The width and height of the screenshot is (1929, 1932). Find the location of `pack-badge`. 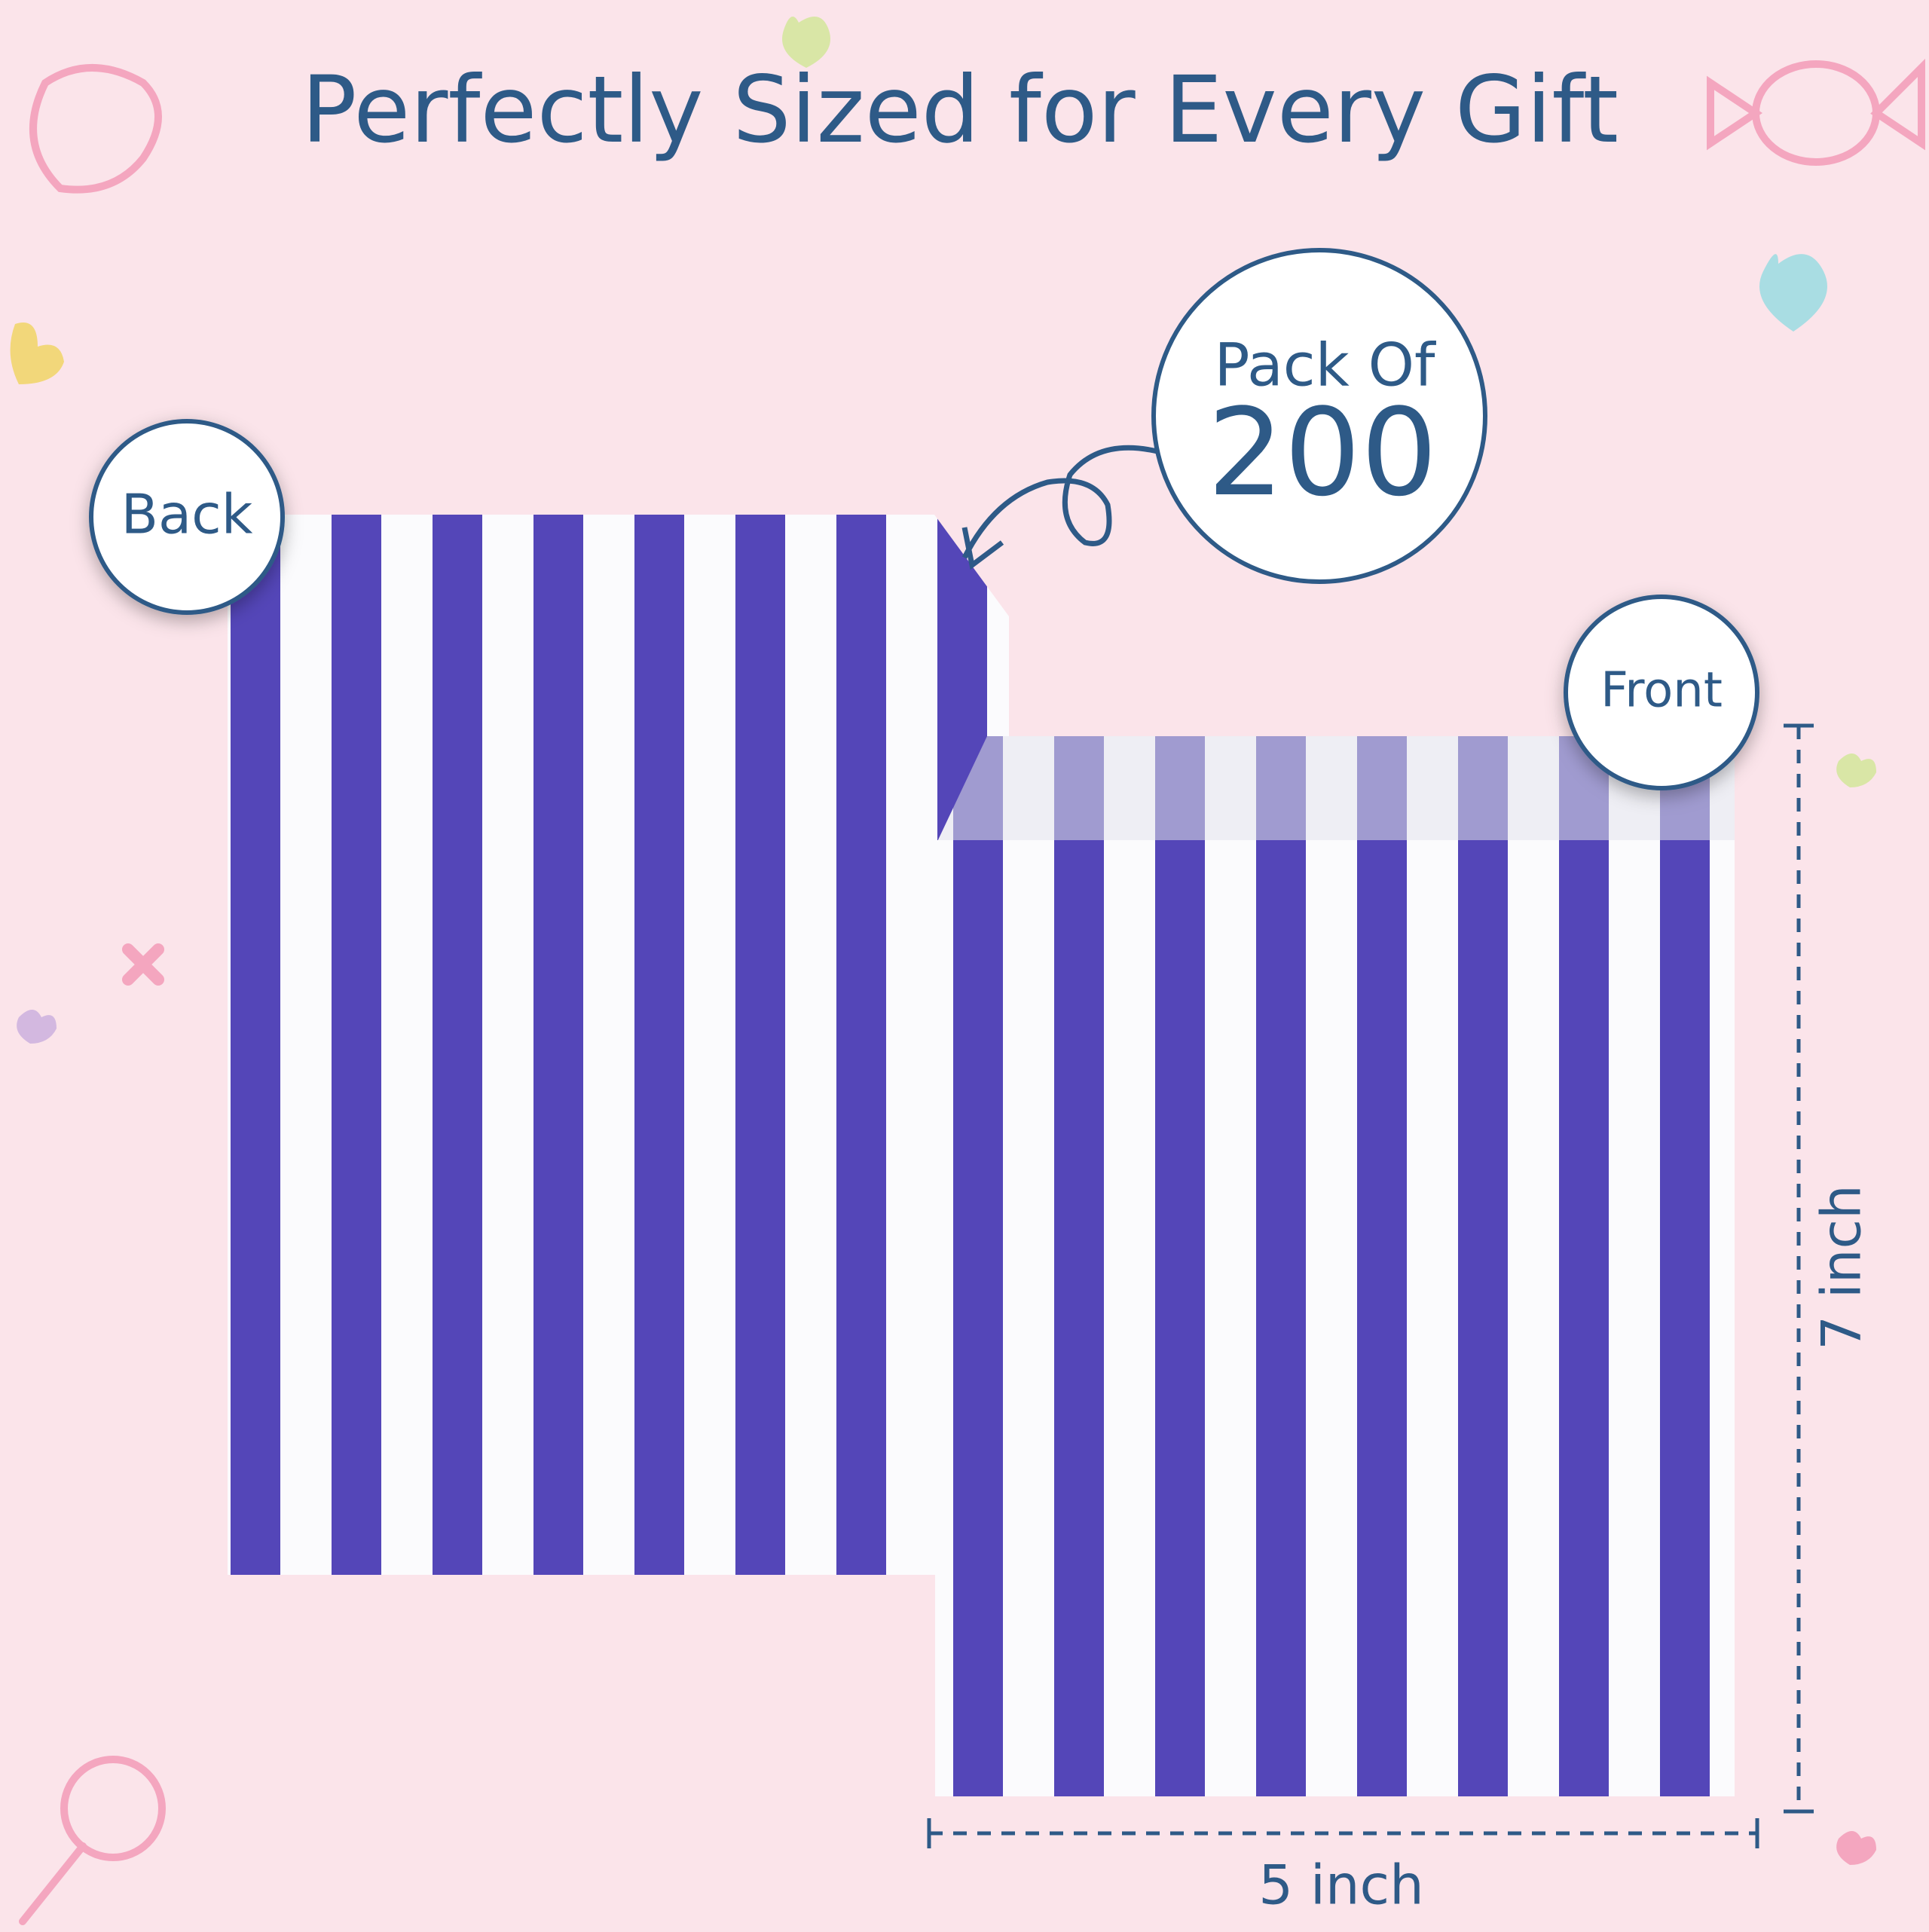

pack-badge is located at coordinates (1319, 416).